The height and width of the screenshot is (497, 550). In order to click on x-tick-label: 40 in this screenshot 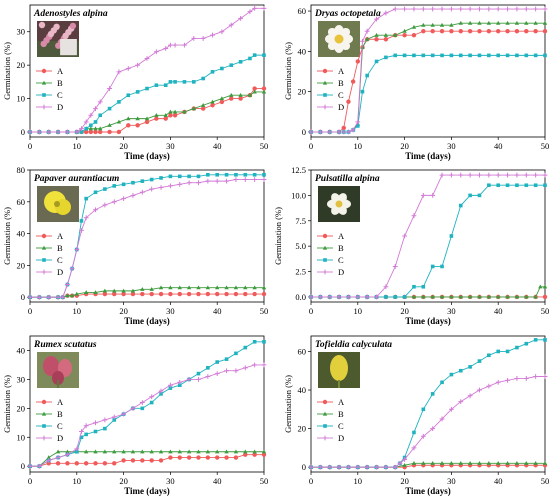, I will do `click(498, 311)`.